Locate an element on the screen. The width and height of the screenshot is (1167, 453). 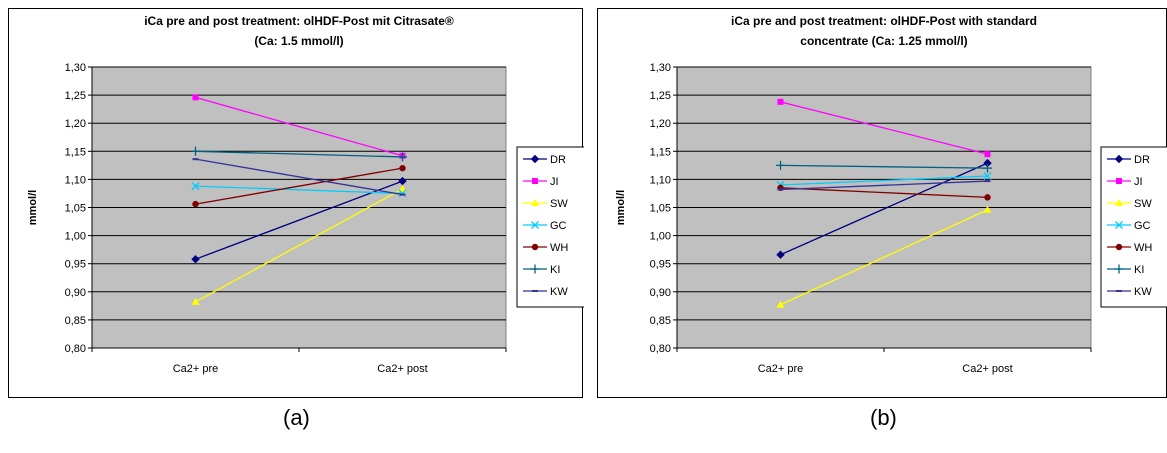
legend-marker-sw is located at coordinates (535, 202).